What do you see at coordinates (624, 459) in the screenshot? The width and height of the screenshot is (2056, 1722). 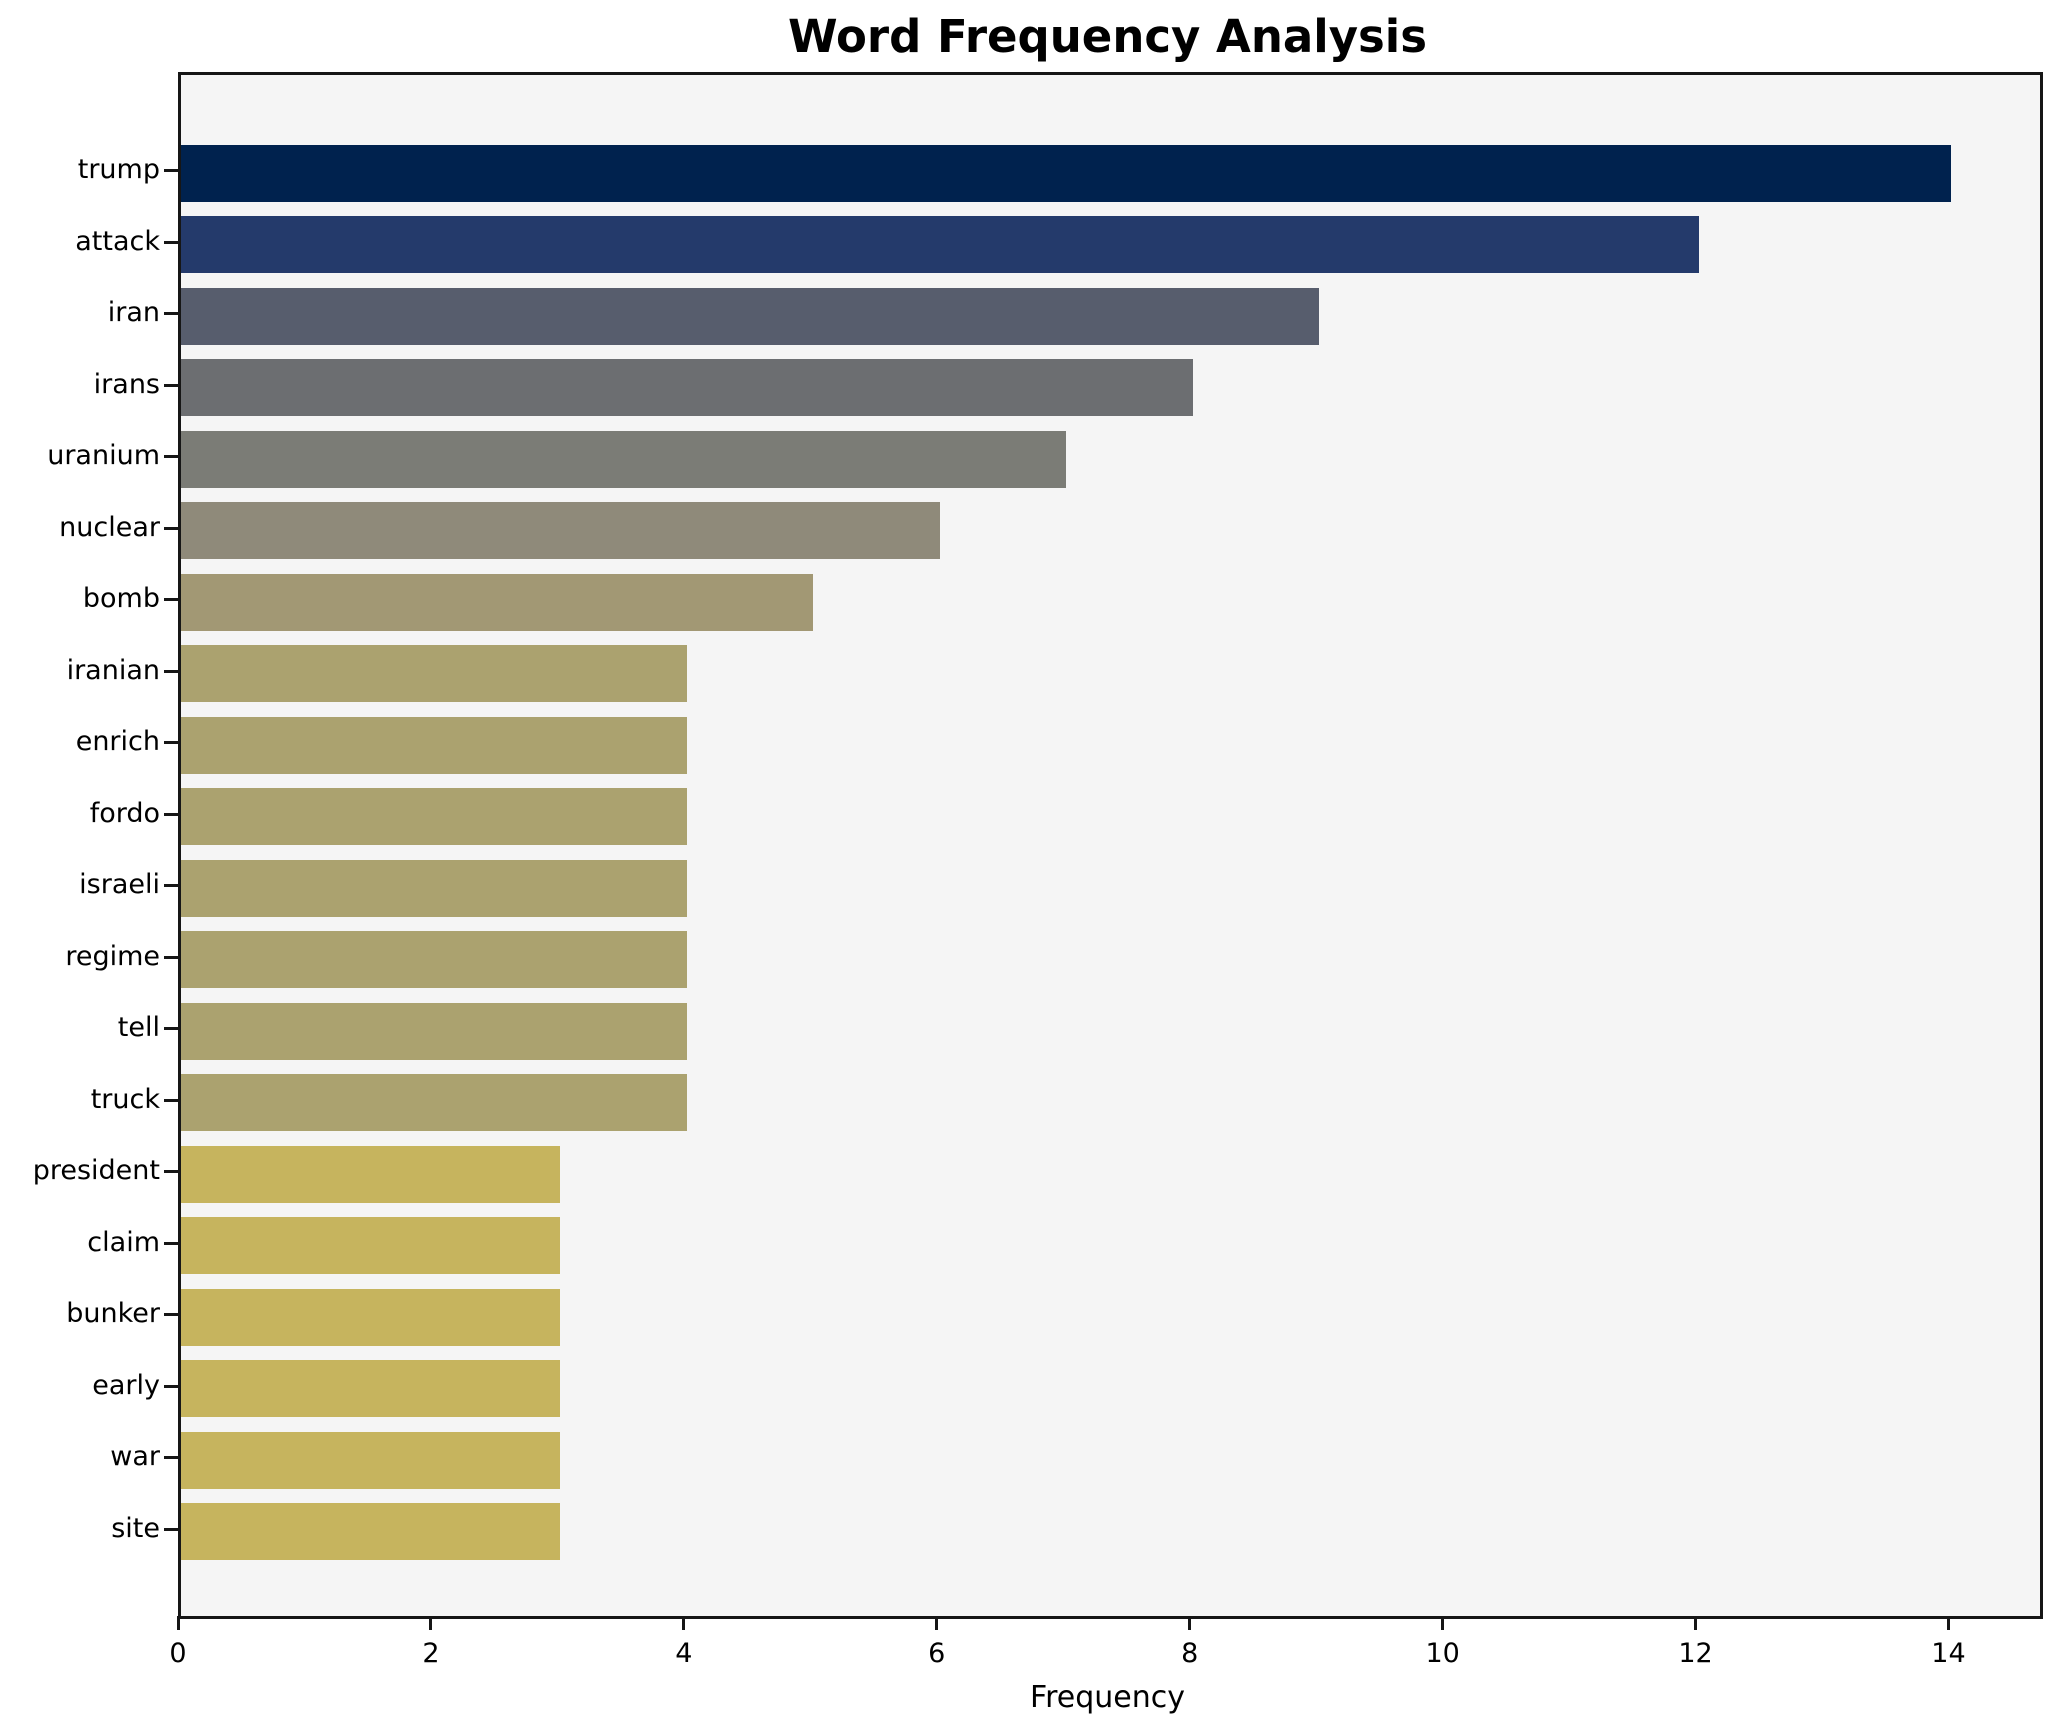 I see `bar-uranium` at bounding box center [624, 459].